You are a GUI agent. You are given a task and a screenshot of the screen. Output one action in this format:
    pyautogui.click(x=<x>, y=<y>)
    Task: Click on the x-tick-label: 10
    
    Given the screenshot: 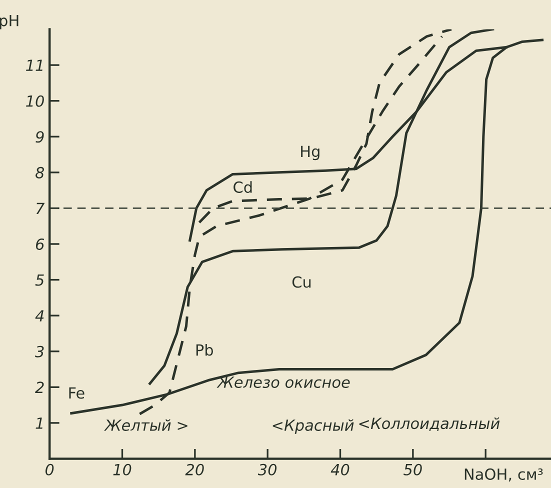 What is the action you would take?
    pyautogui.click(x=122, y=470)
    